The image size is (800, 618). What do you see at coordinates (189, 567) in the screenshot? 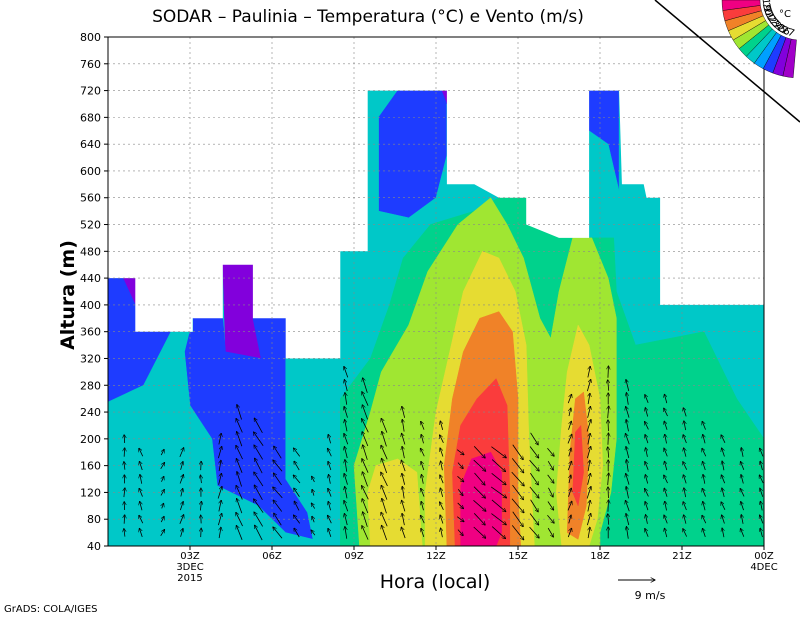
I see `x-tick-sub-03Z: 3DEC` at bounding box center [189, 567].